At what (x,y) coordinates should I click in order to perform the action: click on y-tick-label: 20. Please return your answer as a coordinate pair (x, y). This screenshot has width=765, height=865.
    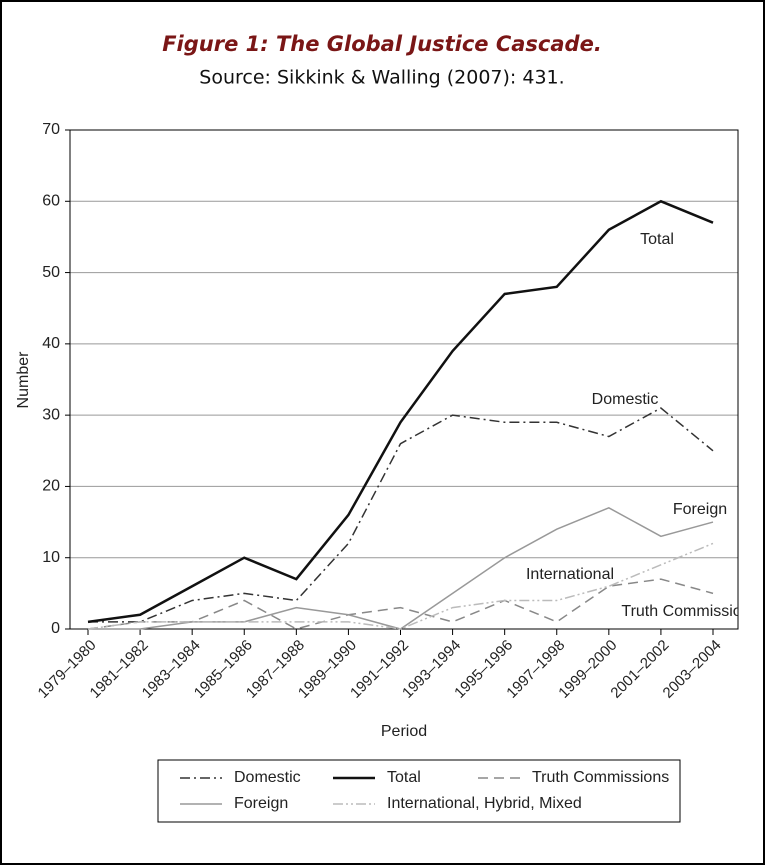
    Looking at the image, I should click on (51, 486).